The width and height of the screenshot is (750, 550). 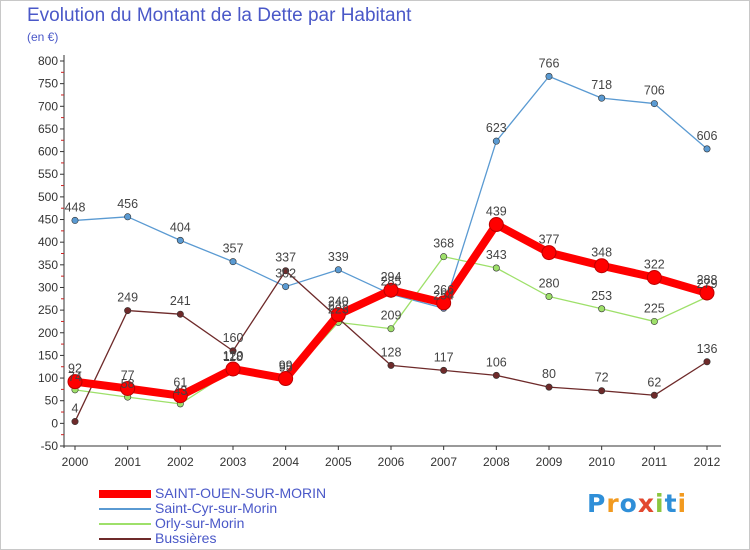 What do you see at coordinates (186, 538) in the screenshot?
I see `legend-label: Bussières` at bounding box center [186, 538].